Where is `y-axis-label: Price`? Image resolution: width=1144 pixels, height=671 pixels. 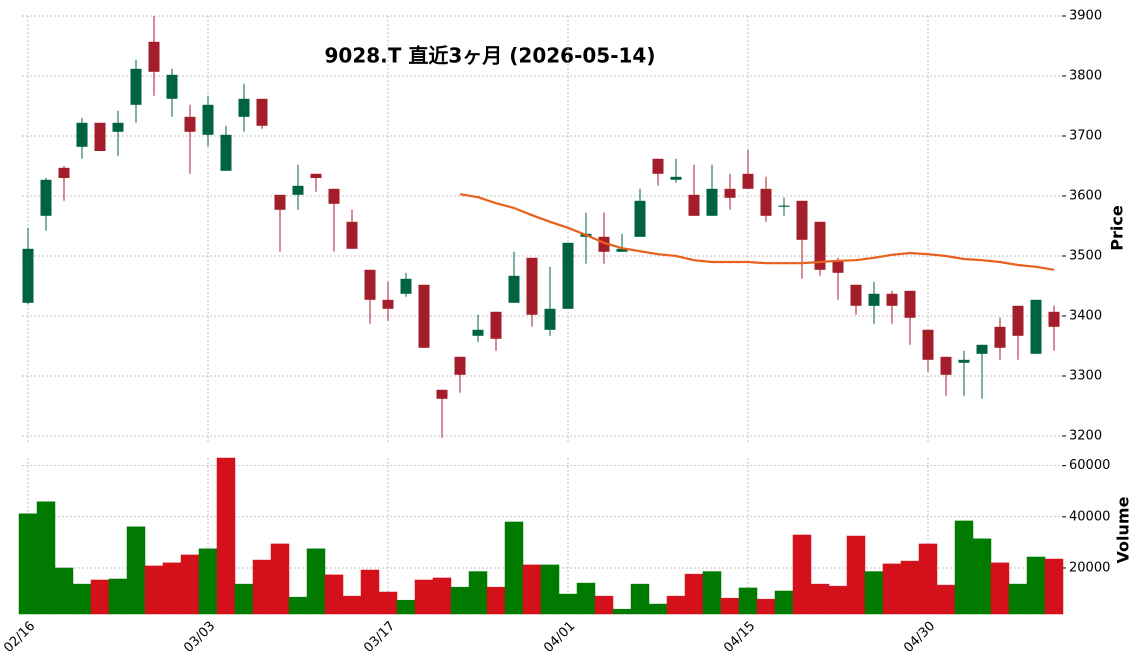
y-axis-label: Price is located at coordinates (1117, 228).